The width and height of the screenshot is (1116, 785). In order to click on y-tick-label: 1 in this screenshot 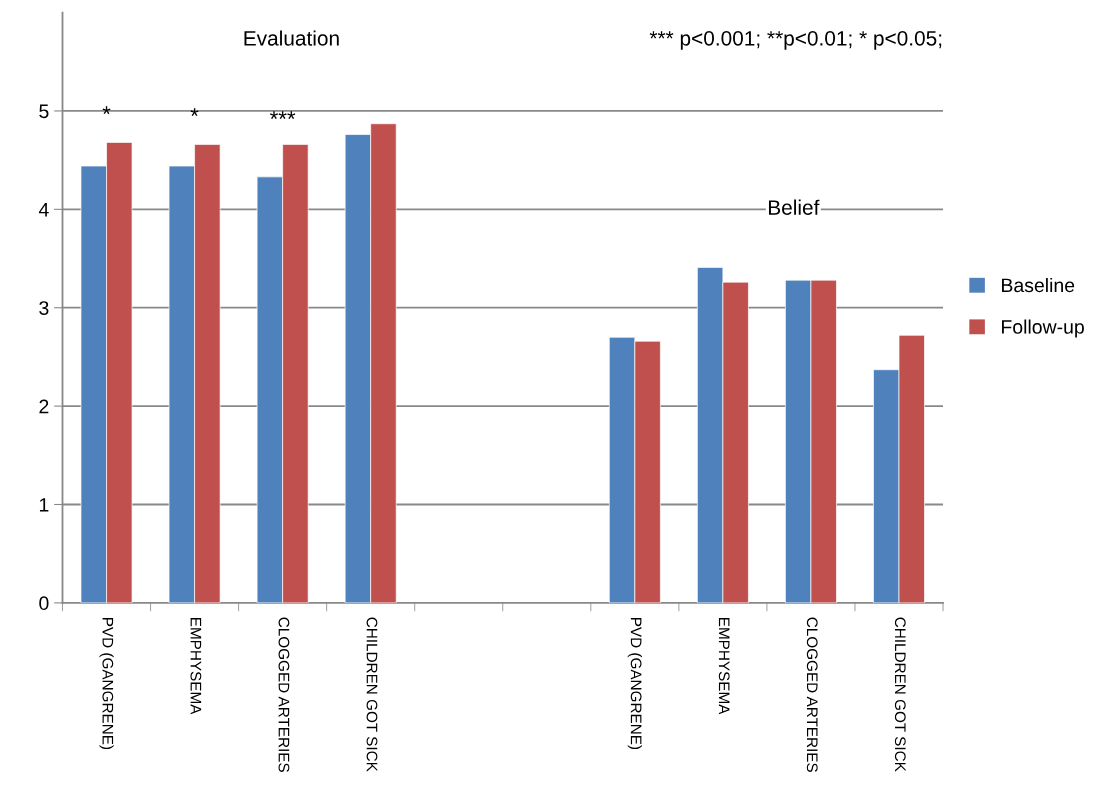, I will do `click(44, 505)`.